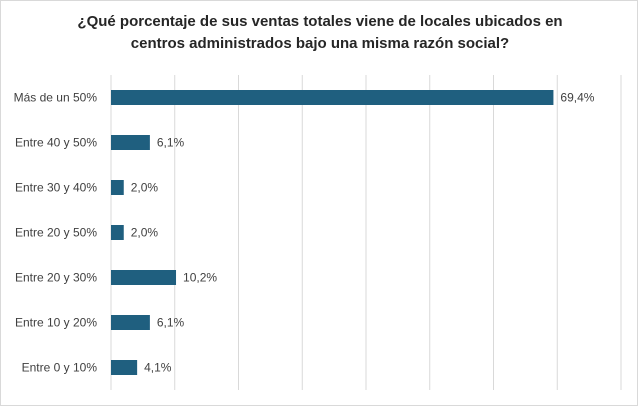 Image resolution: width=638 pixels, height=406 pixels. What do you see at coordinates (200, 278) in the screenshot?
I see `data-label: 10,2%` at bounding box center [200, 278].